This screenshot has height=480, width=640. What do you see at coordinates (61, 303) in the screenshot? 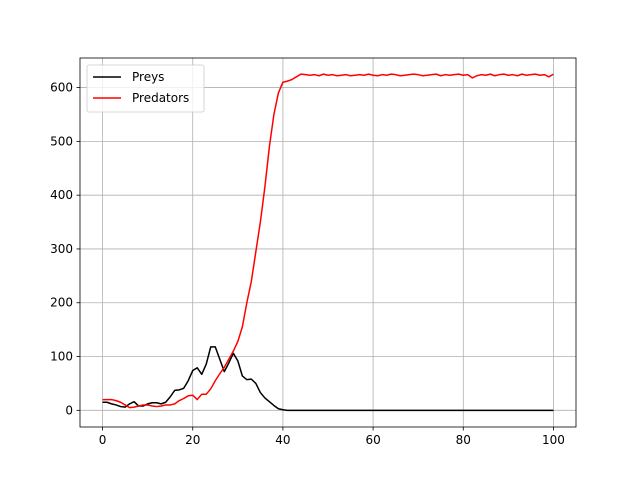
I see `y-tick-label: 200` at bounding box center [61, 303].